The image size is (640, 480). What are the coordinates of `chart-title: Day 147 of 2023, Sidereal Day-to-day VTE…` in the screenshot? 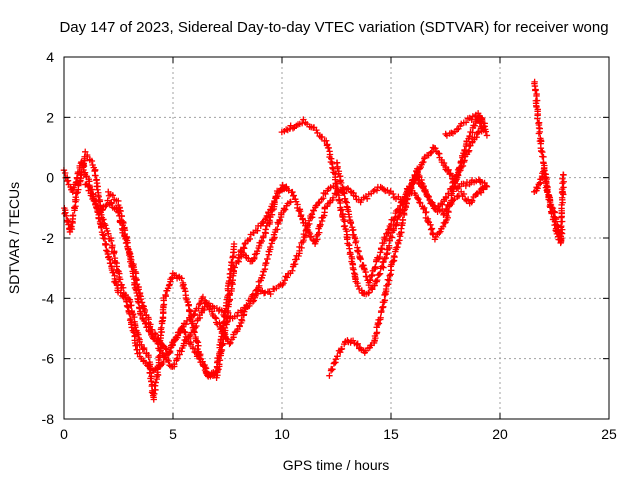 It's located at (333, 27).